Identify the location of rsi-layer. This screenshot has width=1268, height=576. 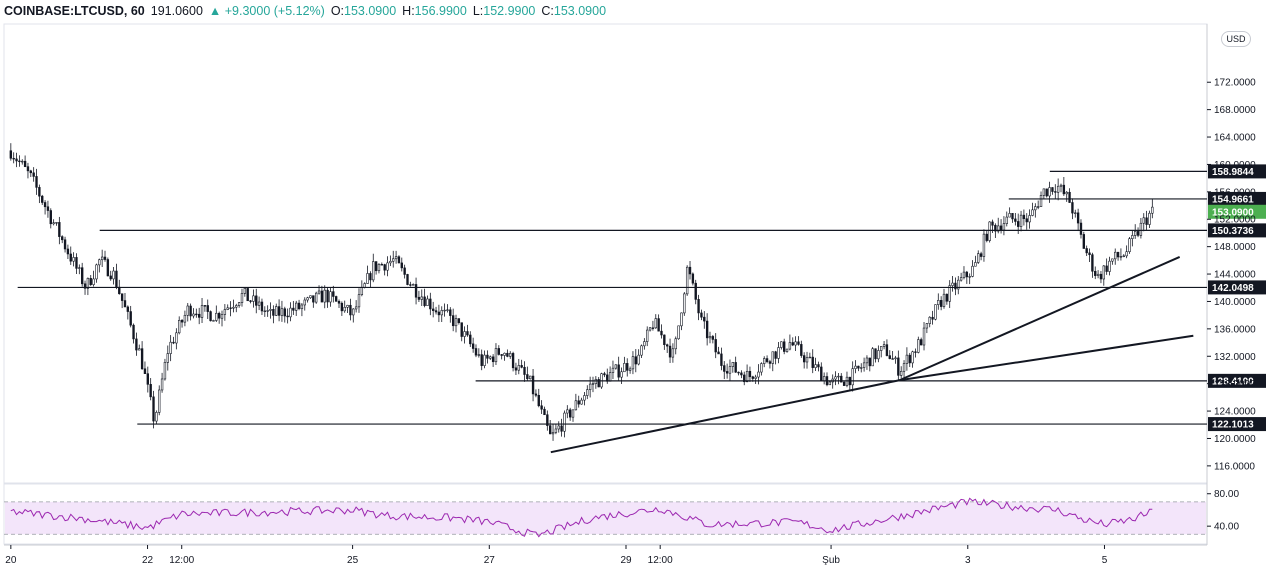
(605, 517).